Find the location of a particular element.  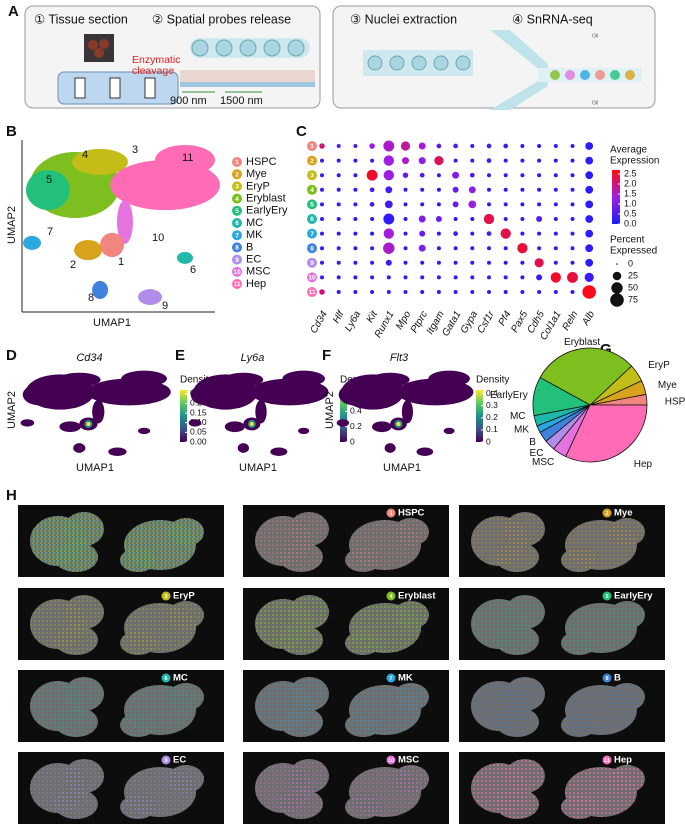

gene-title: Cd34 is located at coordinates (89, 358).